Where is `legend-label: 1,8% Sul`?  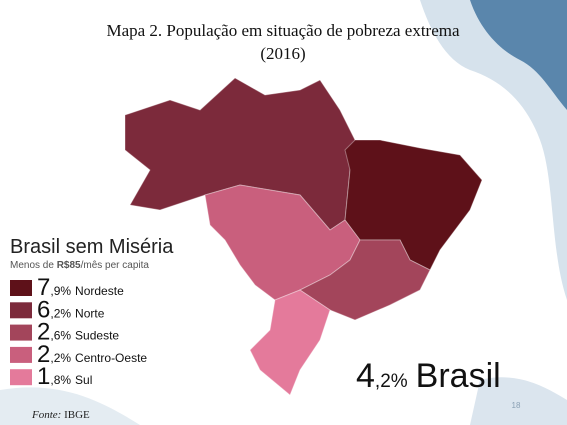
legend-label: 1,8% Sul is located at coordinates (64, 376).